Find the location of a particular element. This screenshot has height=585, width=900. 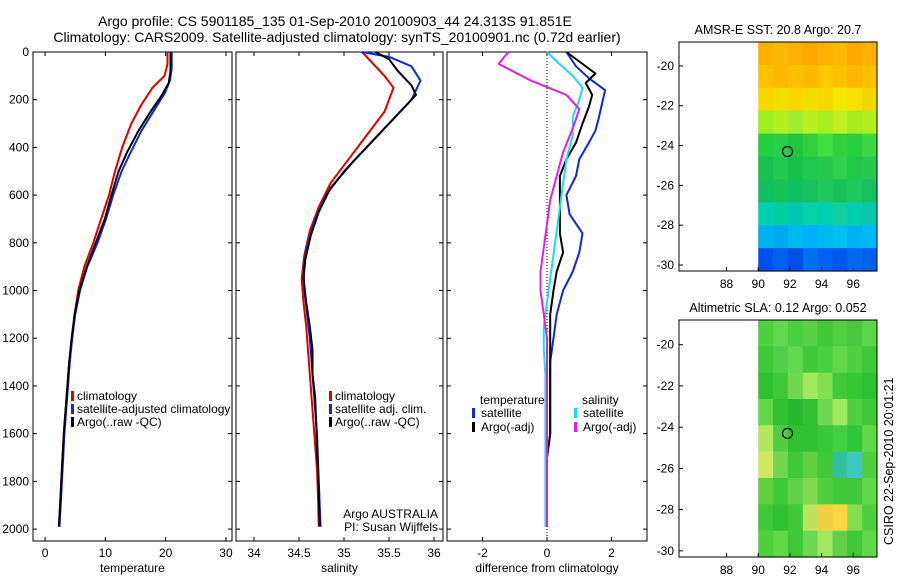

sst-map-argo-position-marker is located at coordinates (787, 151).